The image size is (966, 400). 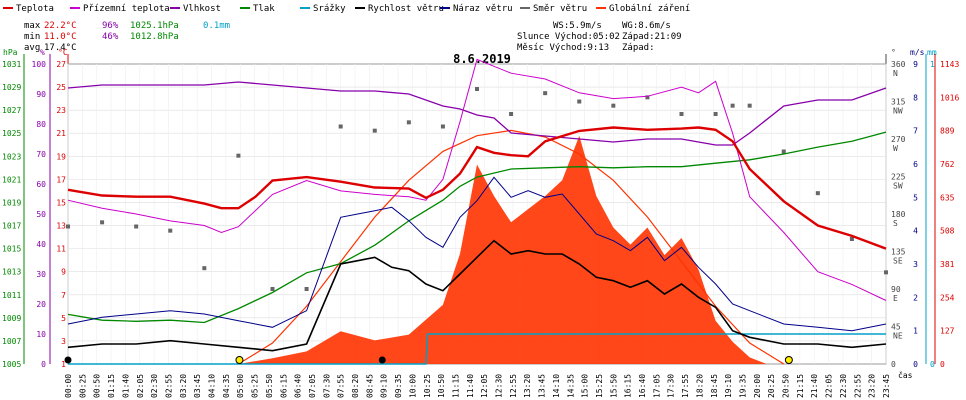 What do you see at coordinates (183, 386) in the screenshot?
I see `tick-time: 03:20` at bounding box center [183, 386].